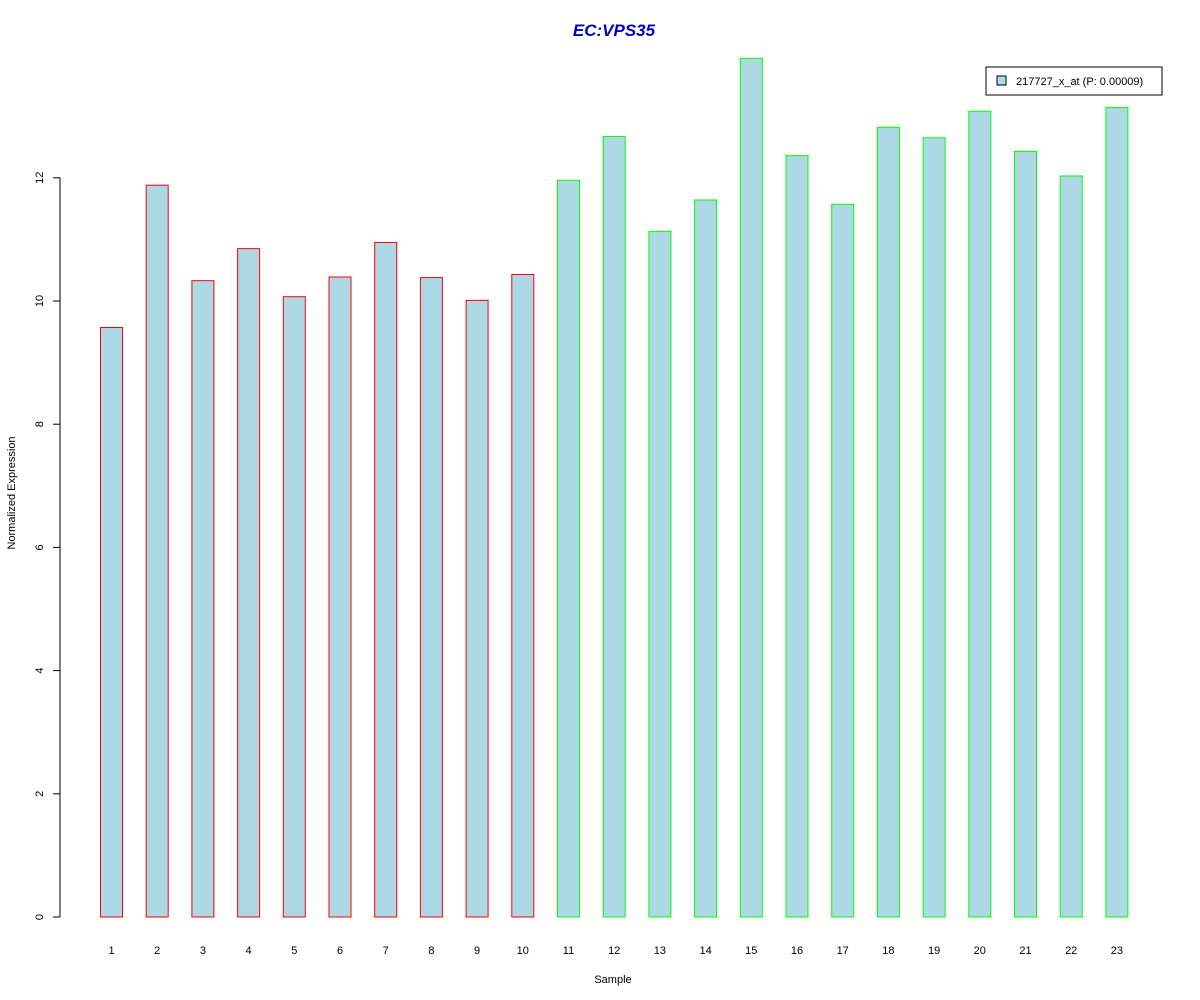  What do you see at coordinates (40, 178) in the screenshot?
I see `y-tick-label: 12` at bounding box center [40, 178].